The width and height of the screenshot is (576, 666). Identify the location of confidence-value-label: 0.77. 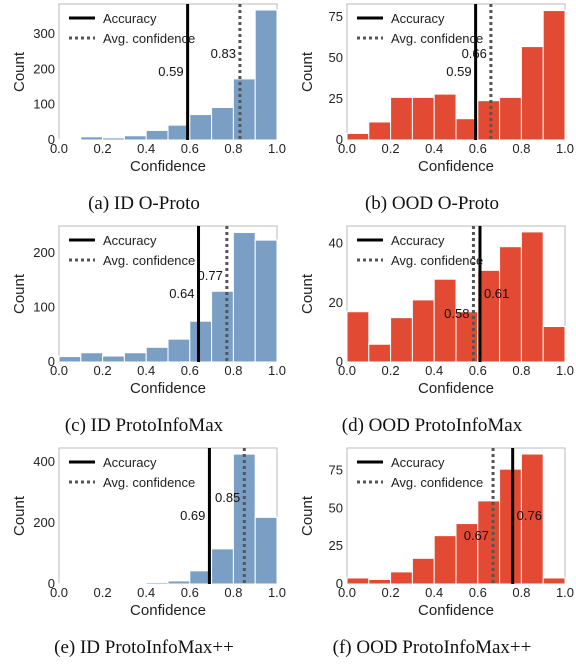
(210, 275).